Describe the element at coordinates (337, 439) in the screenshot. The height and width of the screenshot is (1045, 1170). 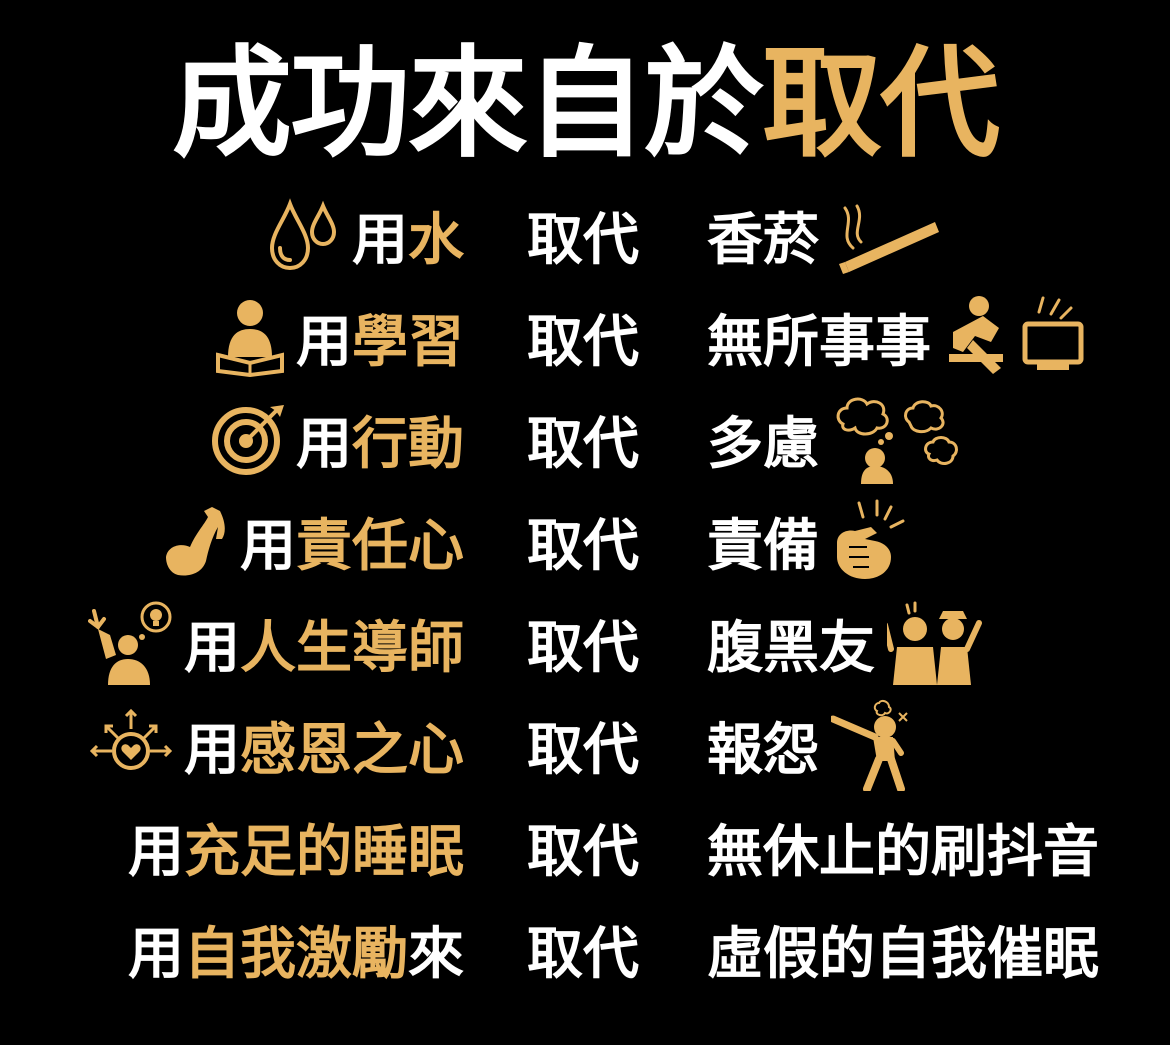
I see `good-habit: 用行動` at that location.